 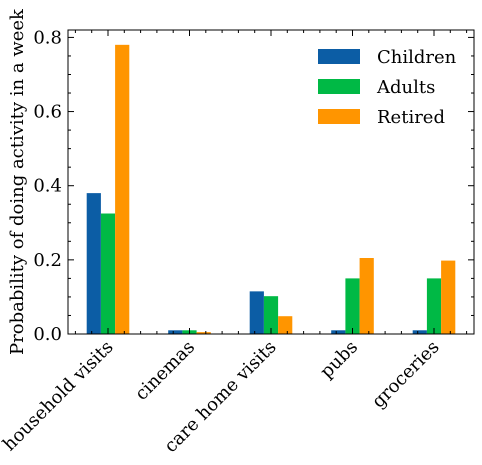 I want to click on bar-retired-pubs, so click(x=366, y=296).